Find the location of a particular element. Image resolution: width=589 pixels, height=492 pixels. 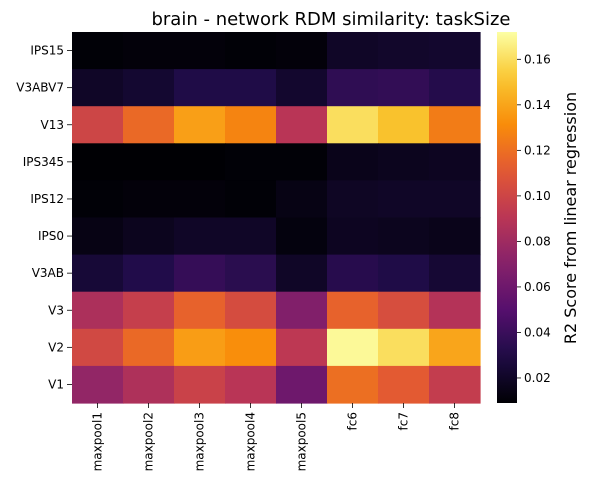

x-tick-label: maxpool3 is located at coordinates (200, 441).